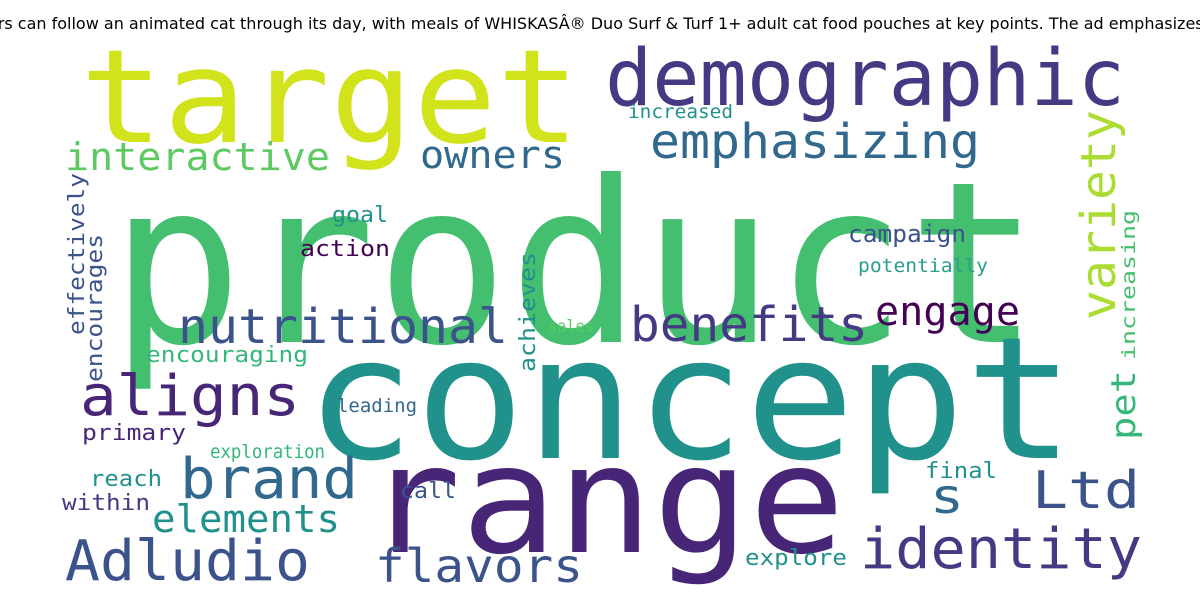  What do you see at coordinates (680, 112) in the screenshot?
I see `word-increased: increased` at bounding box center [680, 112].